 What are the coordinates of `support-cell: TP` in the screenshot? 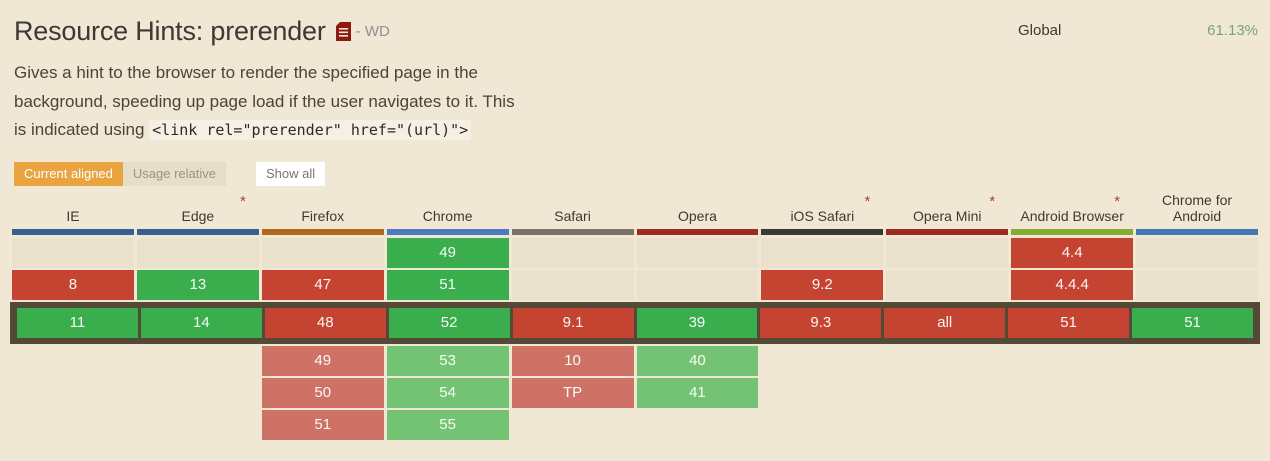 It's located at (572, 392).